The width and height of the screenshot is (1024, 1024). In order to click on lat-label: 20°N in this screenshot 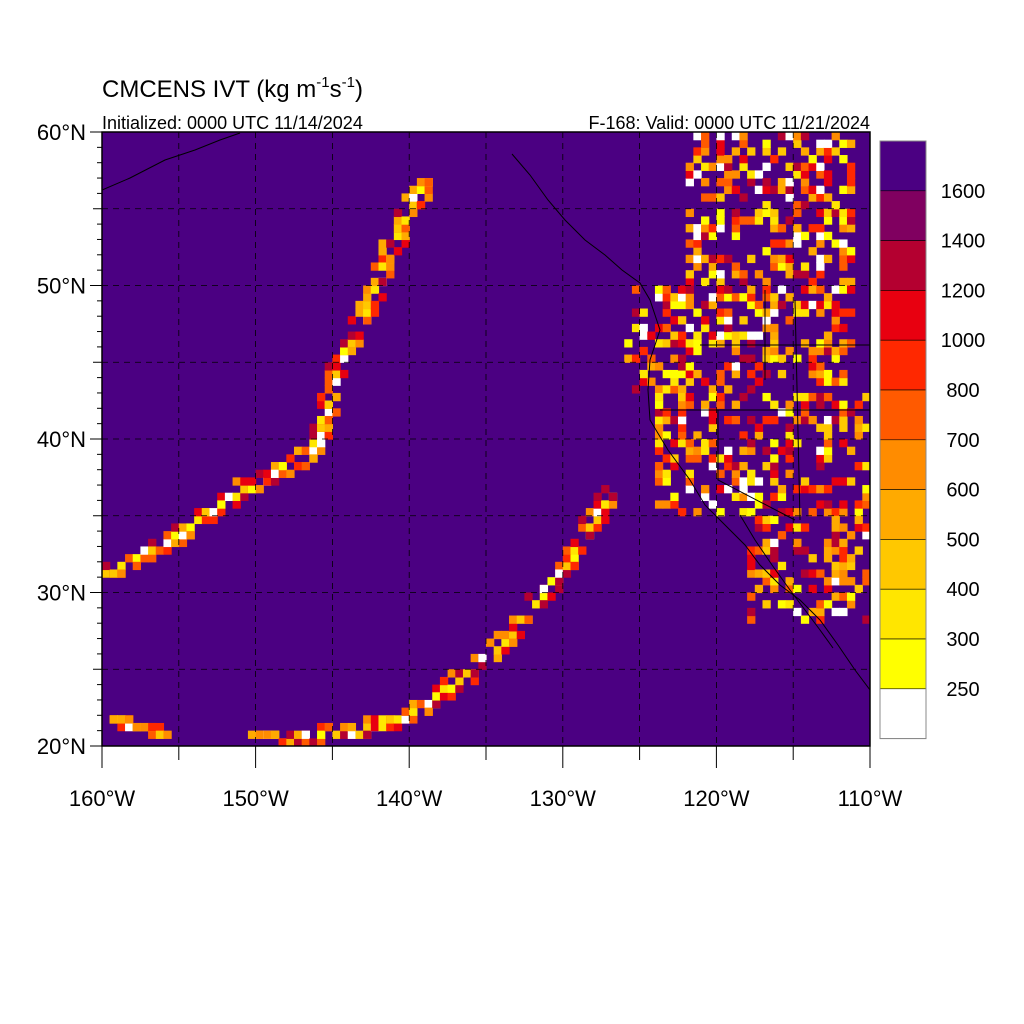, I will do `click(61, 746)`.